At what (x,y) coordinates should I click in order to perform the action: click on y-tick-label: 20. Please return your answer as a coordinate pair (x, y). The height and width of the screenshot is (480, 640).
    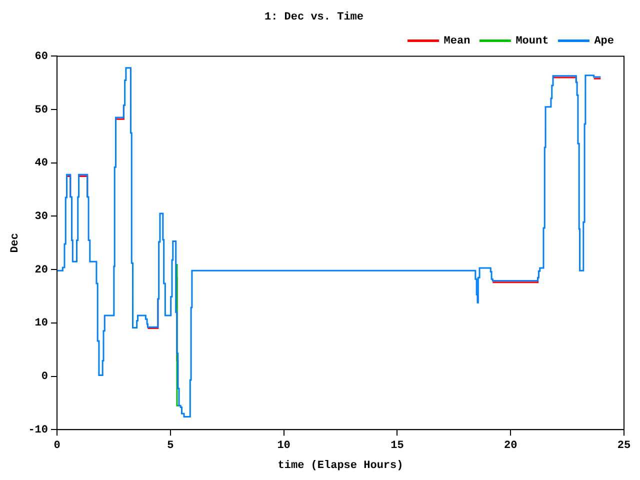
    Looking at the image, I should click on (41, 270).